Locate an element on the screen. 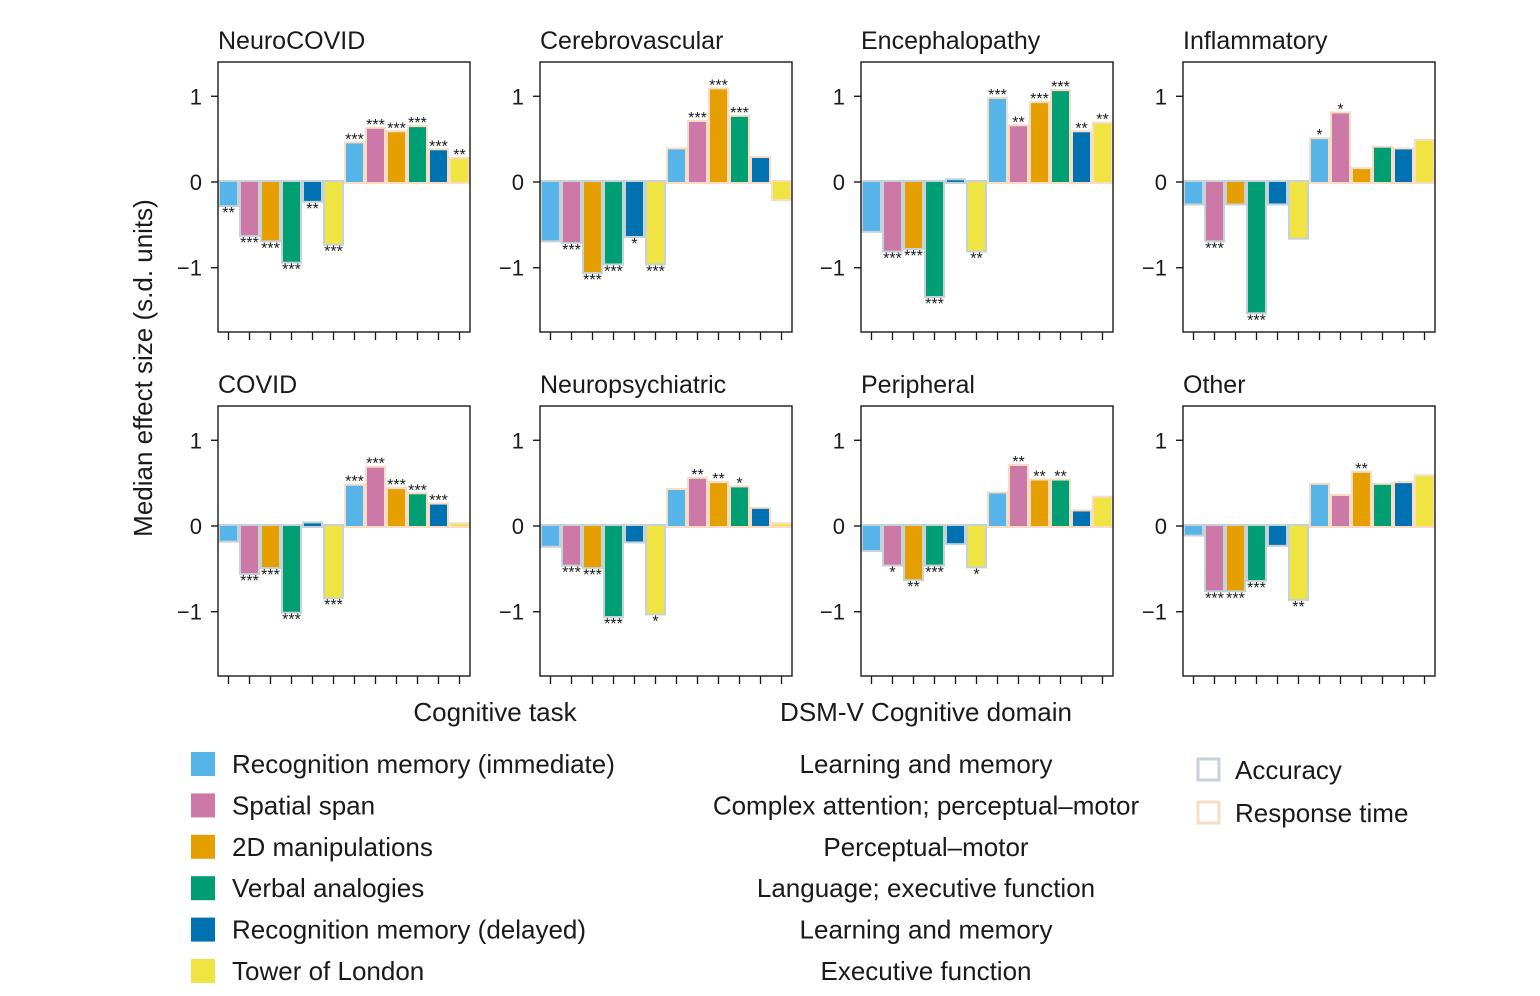 This screenshot has height=996, width=1540. panel-title: Other is located at coordinates (1214, 385).